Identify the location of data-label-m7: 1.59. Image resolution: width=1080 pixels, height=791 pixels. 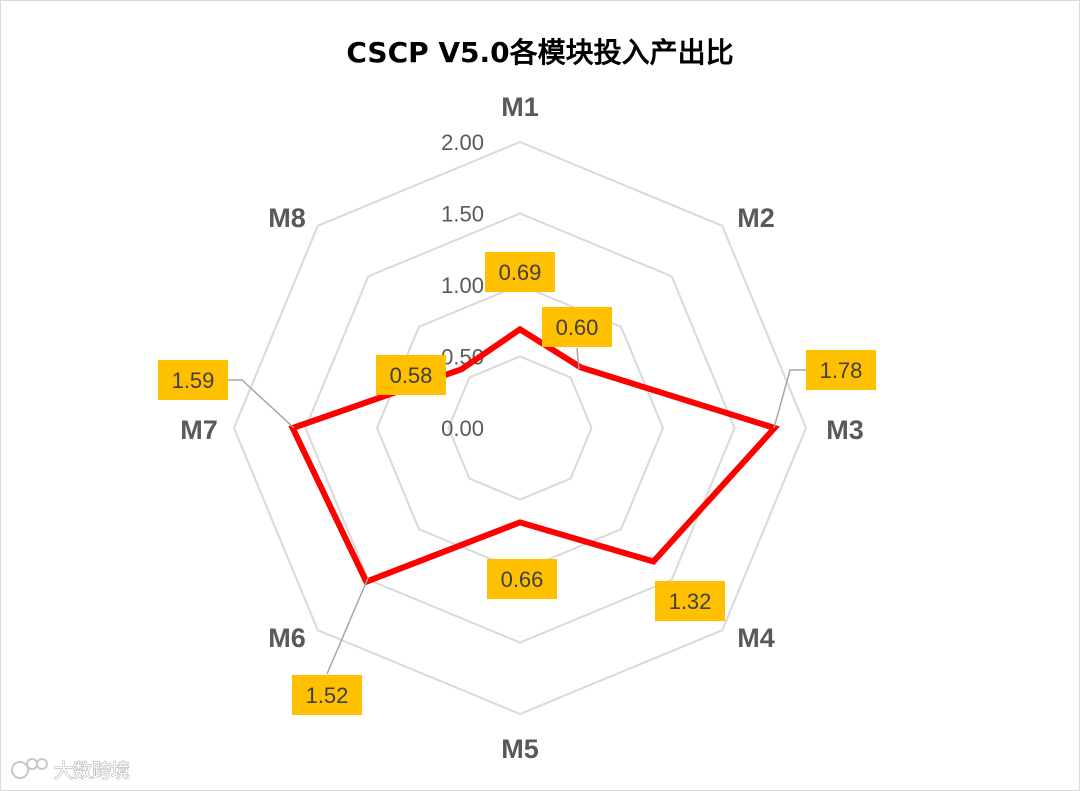
(193, 380).